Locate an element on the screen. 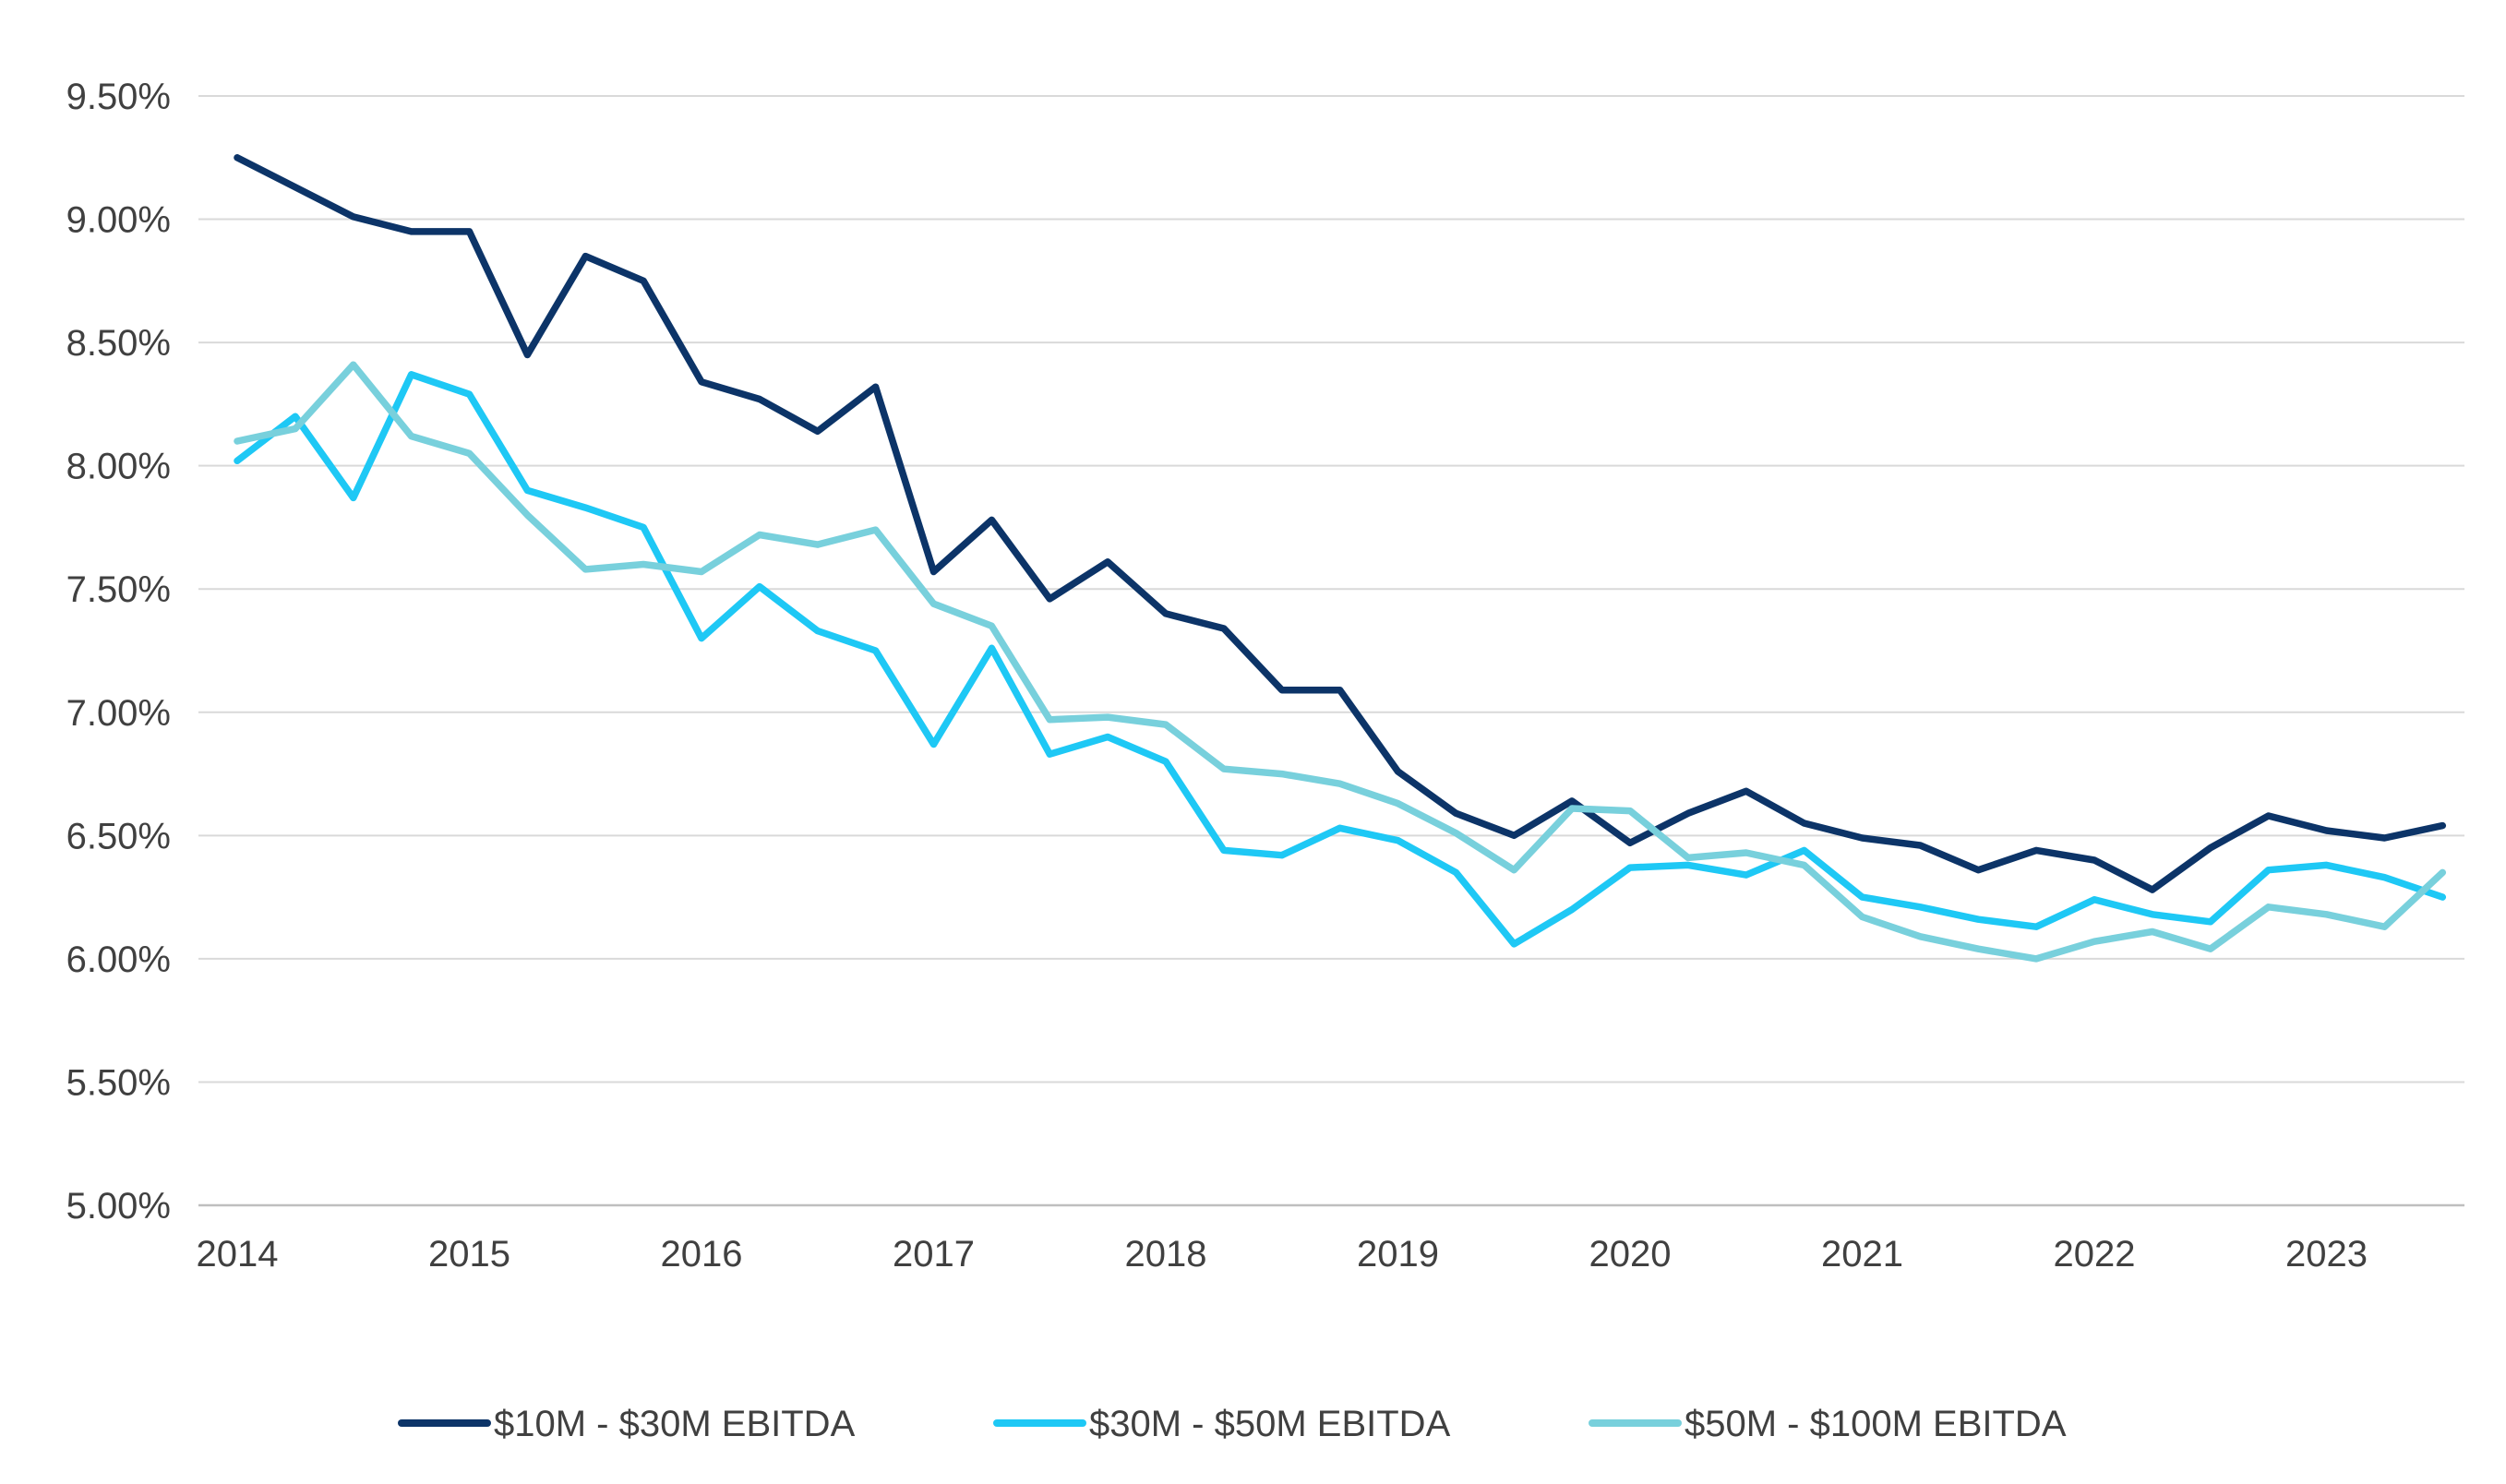 The height and width of the screenshot is (1484, 2506). y-tick-label: 6.00% is located at coordinates (119, 959).